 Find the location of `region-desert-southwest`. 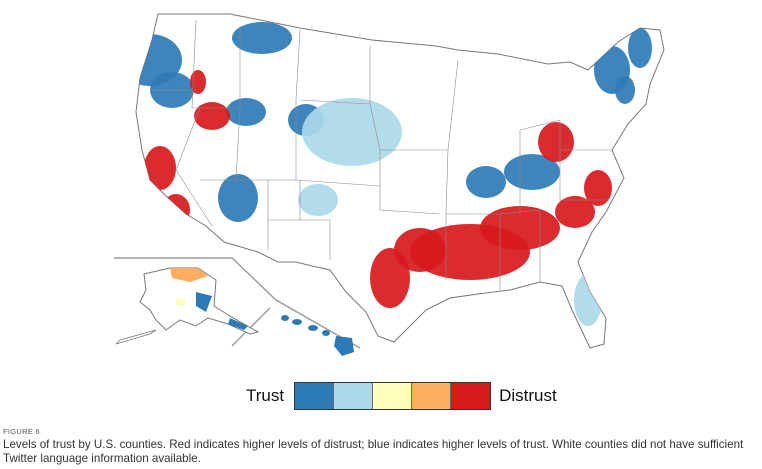

region-desert-southwest is located at coordinates (238, 198).